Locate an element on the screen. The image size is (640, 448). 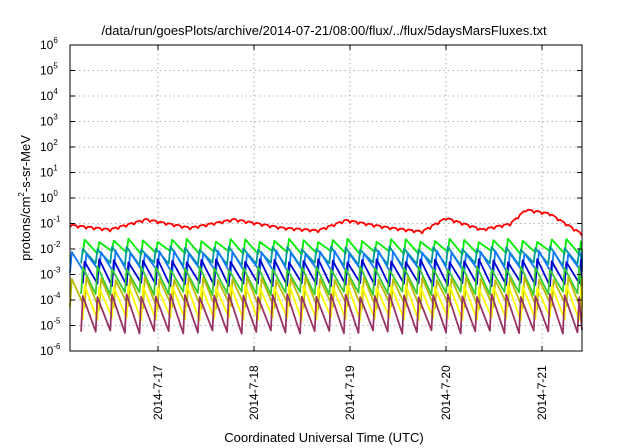
x-tick-label: 2014-7-17 is located at coordinates (158, 392).